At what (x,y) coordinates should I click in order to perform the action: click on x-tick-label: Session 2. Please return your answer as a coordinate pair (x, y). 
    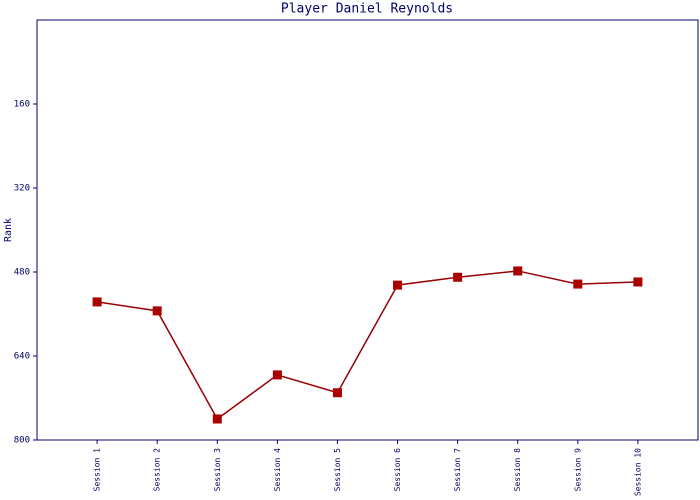
    Looking at the image, I should click on (157, 470).